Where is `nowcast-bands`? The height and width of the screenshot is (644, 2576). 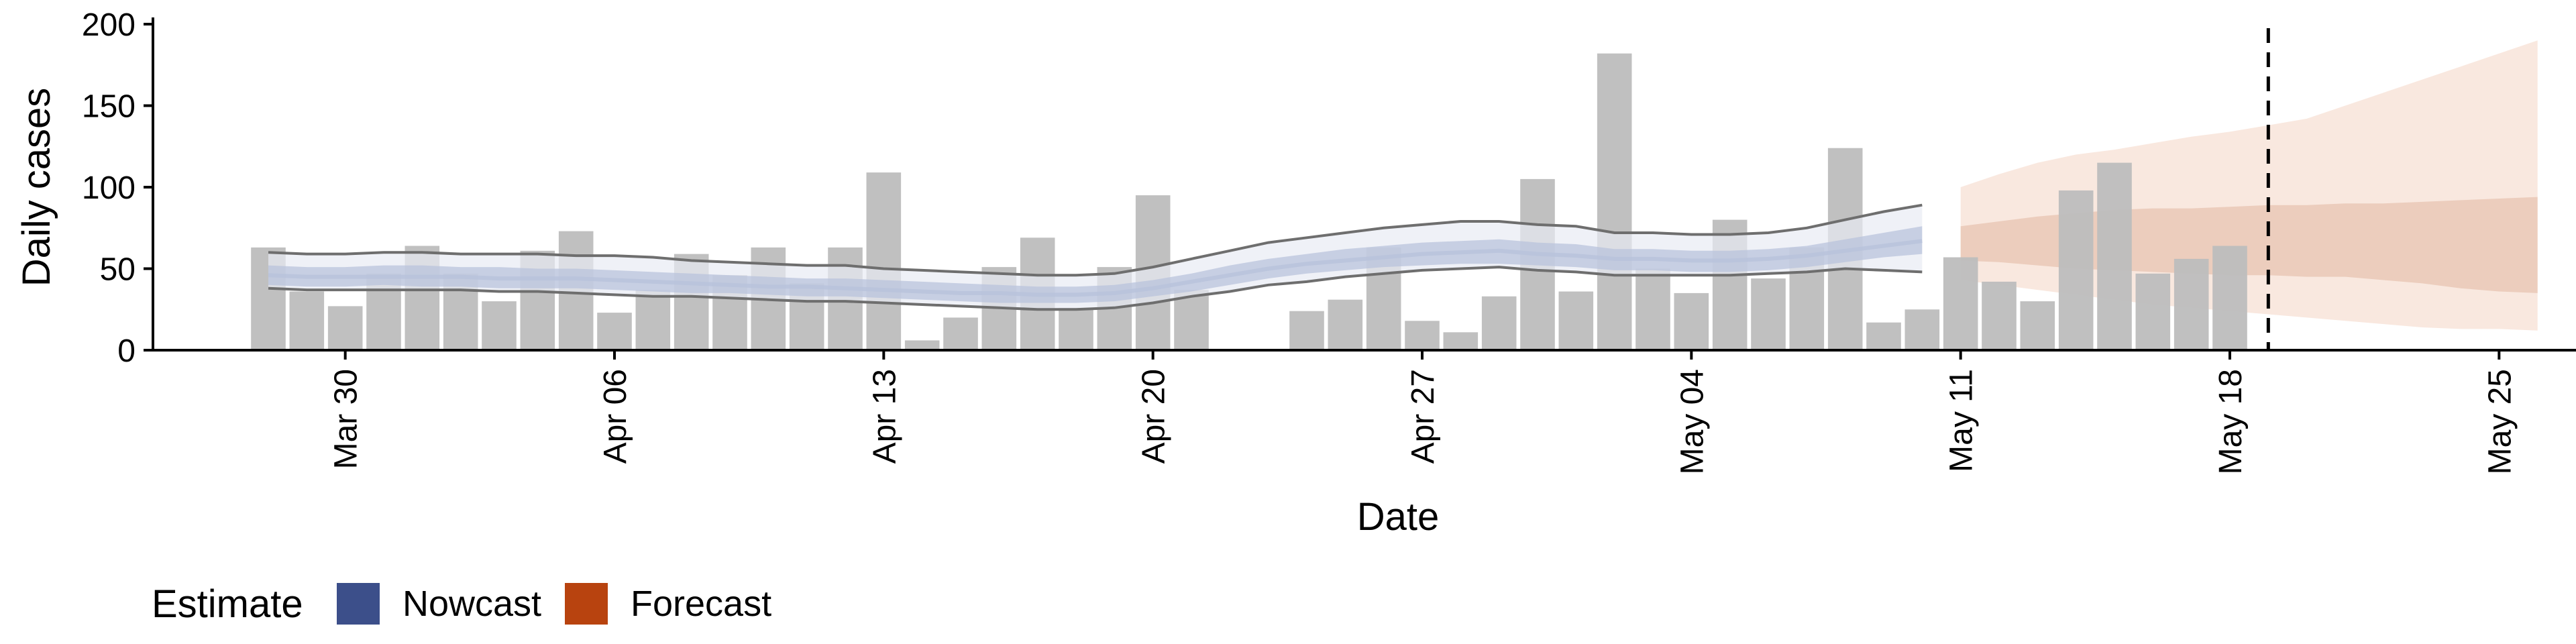
nowcast-bands is located at coordinates (1095, 257).